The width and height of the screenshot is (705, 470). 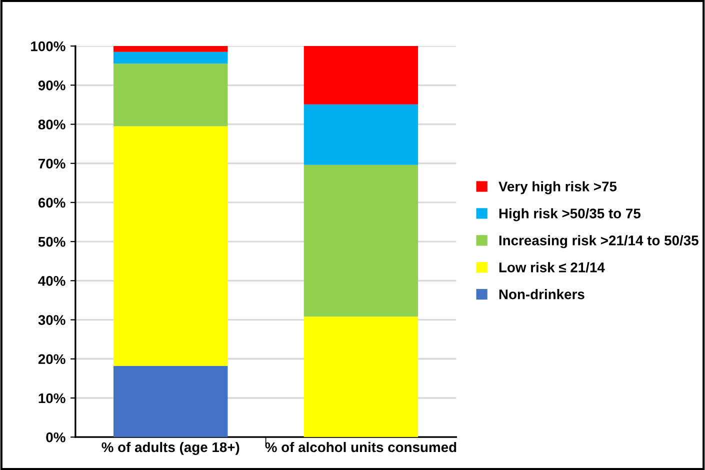 I want to click on y-tick-label: 40%, so click(x=52, y=281).